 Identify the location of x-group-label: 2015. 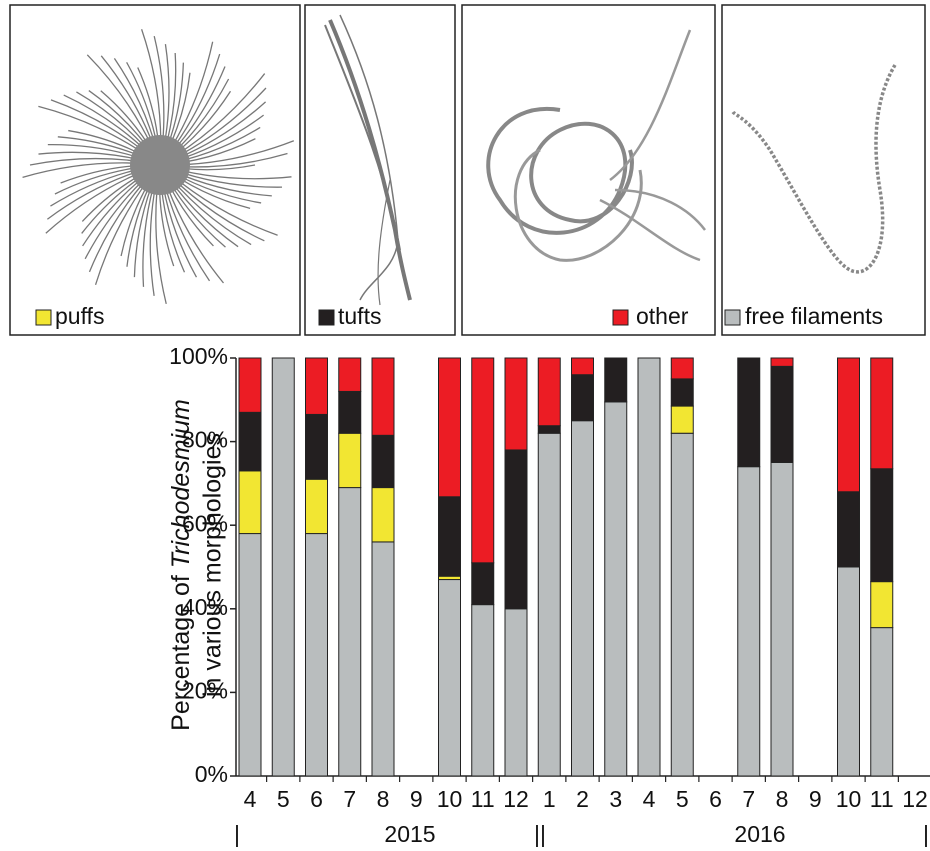
(409, 834).